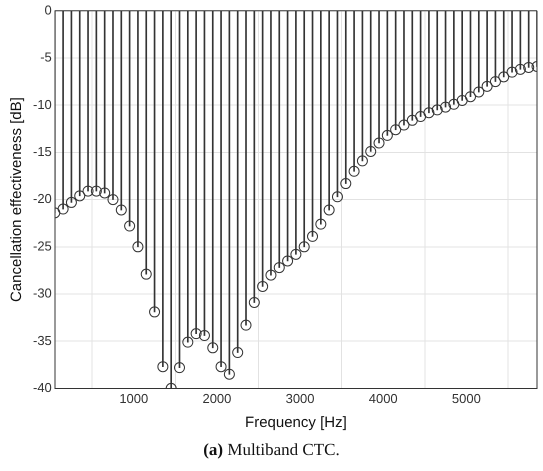 Image resolution: width=543 pixels, height=471 pixels. Describe the element at coordinates (42, 151) in the screenshot. I see `y-tick-label: -15` at that location.